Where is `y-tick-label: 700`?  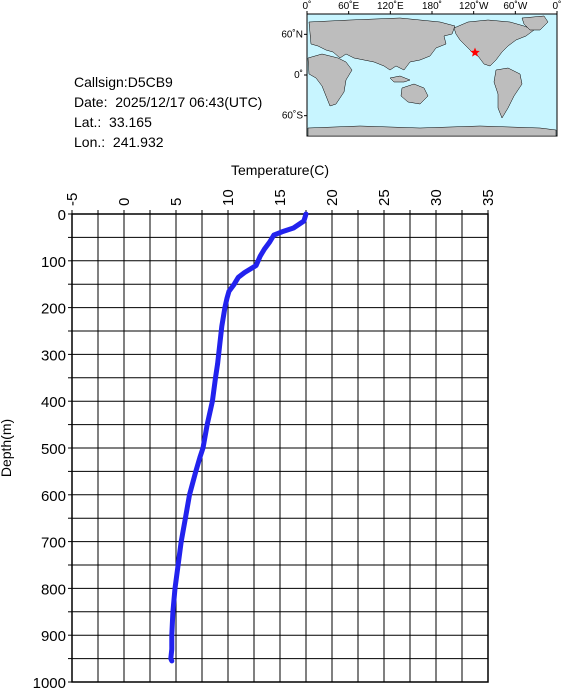 y-tick-label: 700 is located at coordinates (53, 543).